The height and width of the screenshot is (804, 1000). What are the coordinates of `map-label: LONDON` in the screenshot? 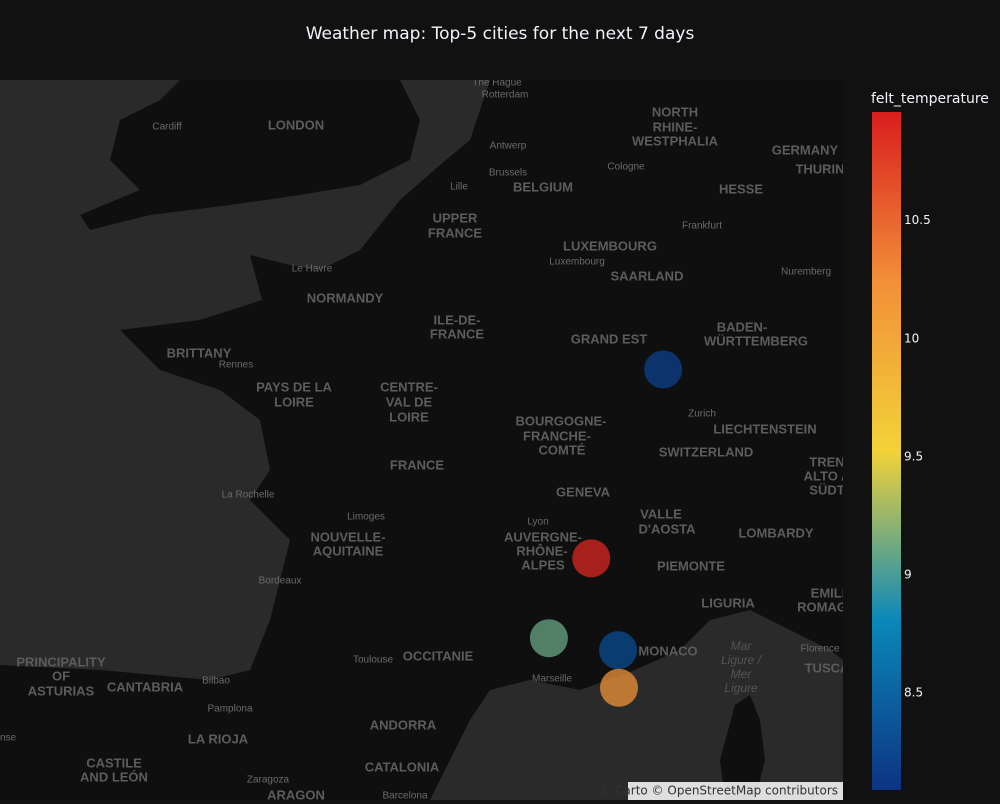 It's located at (296, 124).